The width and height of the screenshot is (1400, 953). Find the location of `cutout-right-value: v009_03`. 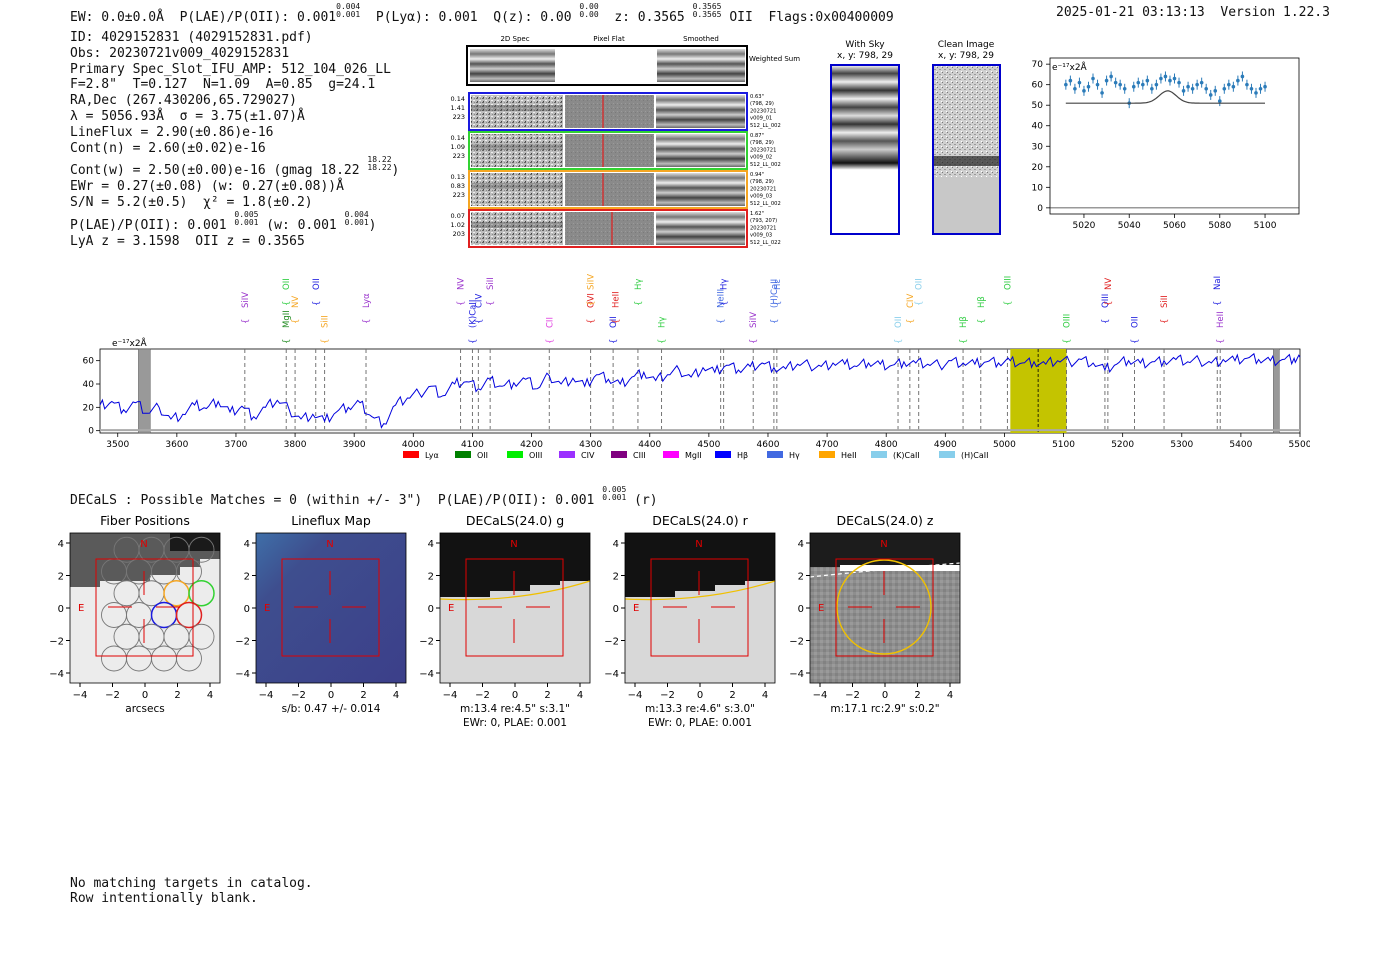

cutout-right-value: v009_03 is located at coordinates (761, 197).